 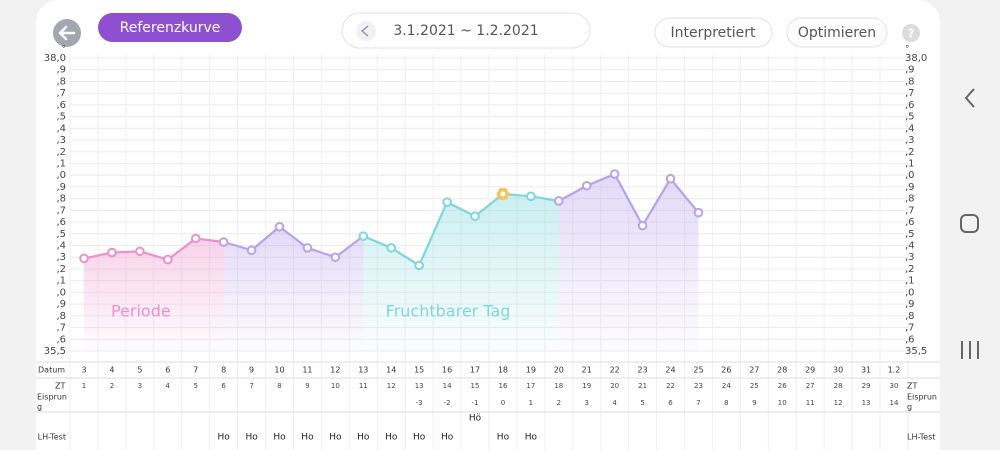 I want to click on date-label: 3, so click(x=83, y=370).